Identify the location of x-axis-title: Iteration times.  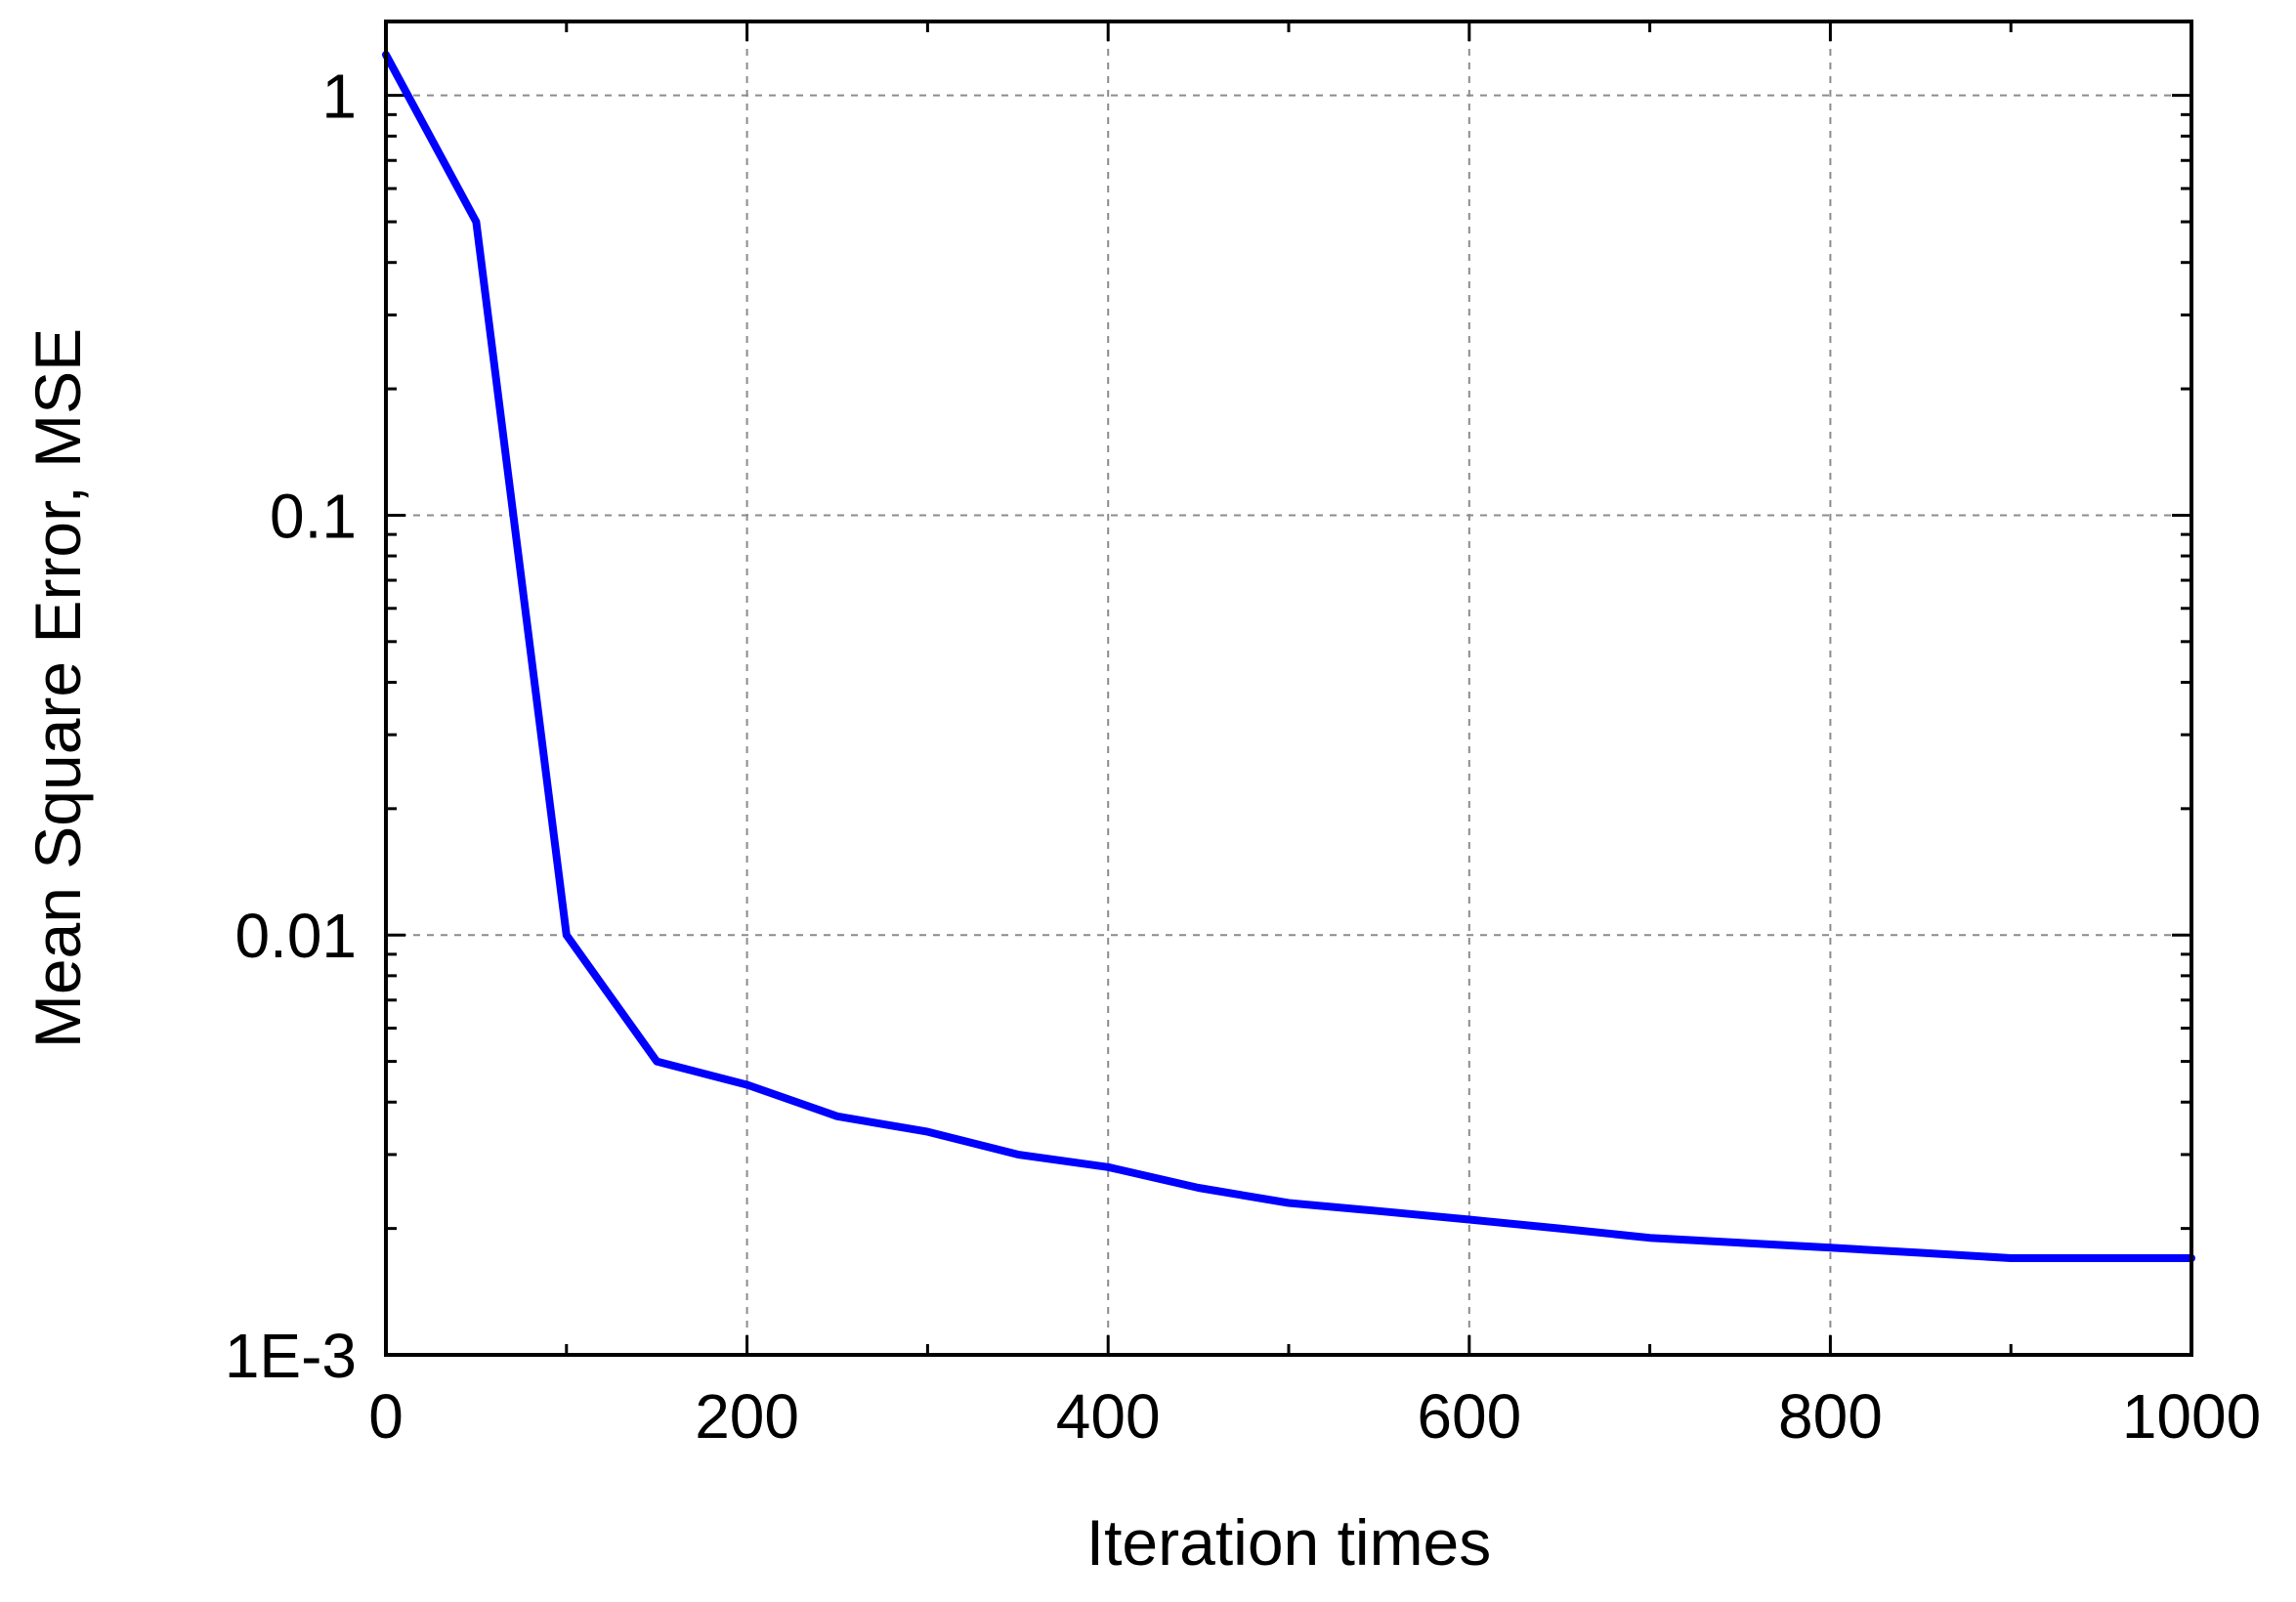
(1289, 1542).